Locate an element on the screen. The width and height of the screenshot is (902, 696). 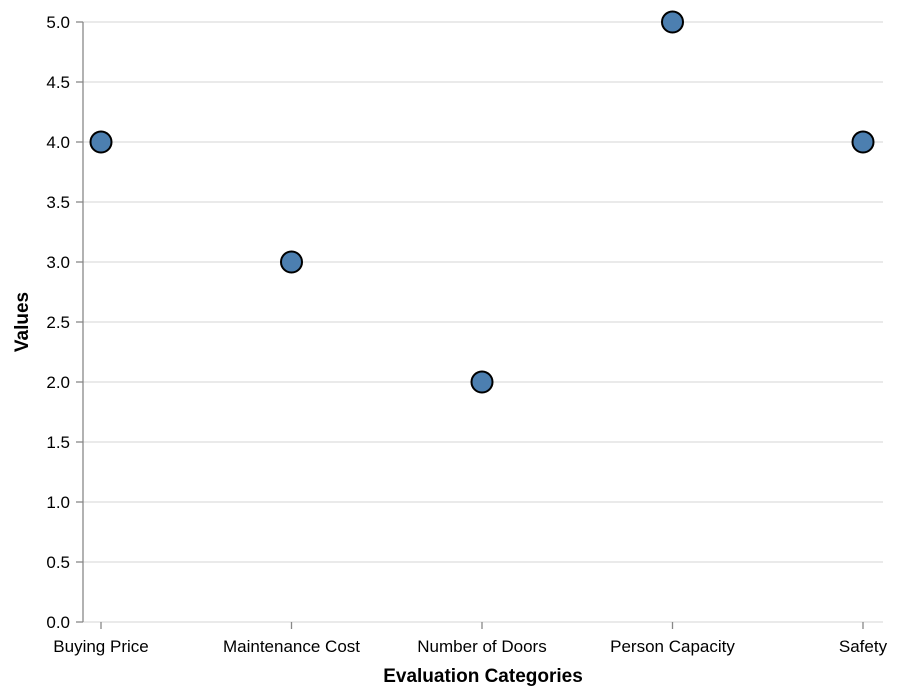
y-tick-label: 3.5 is located at coordinates (58, 202).